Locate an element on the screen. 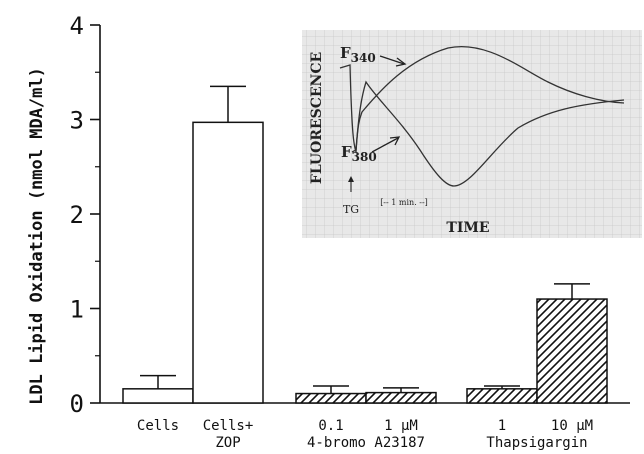  arrow-f380 is located at coordinates (385, 145).